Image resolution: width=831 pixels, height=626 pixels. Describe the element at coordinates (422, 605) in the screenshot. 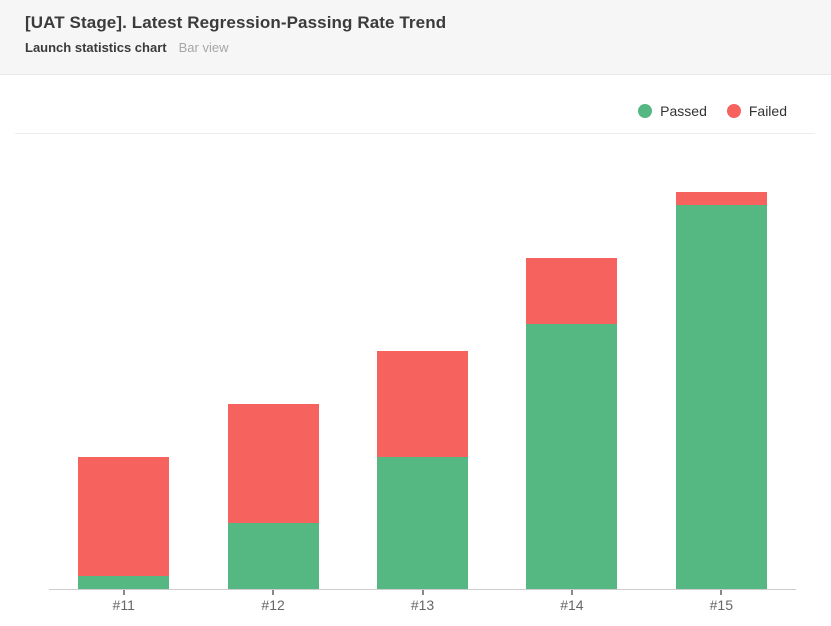

I see `x-axis-label: #13` at that location.